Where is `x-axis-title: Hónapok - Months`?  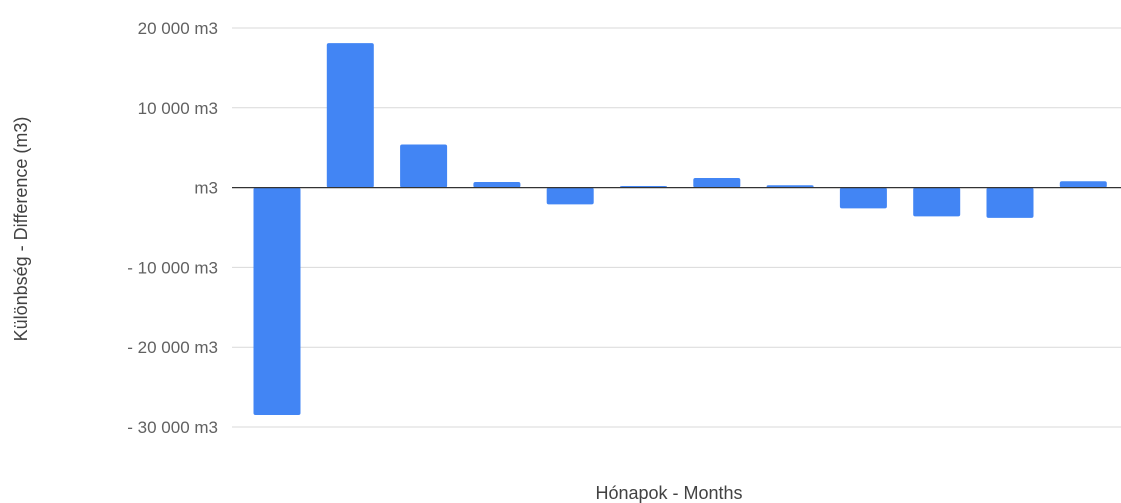
x-axis-title: Hónapok - Months is located at coordinates (668, 493).